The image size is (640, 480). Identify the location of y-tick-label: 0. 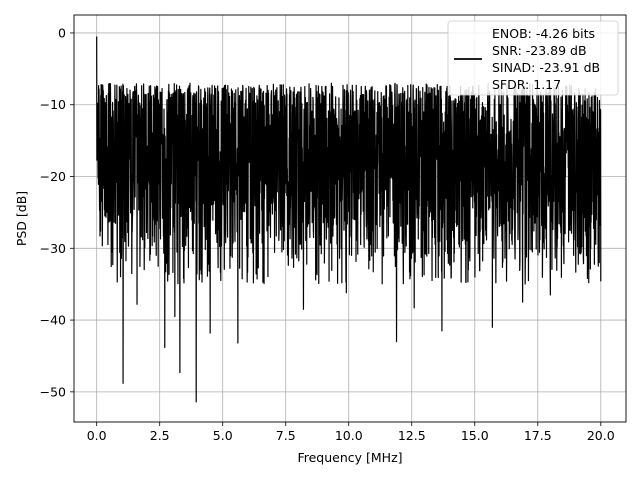
(62, 32).